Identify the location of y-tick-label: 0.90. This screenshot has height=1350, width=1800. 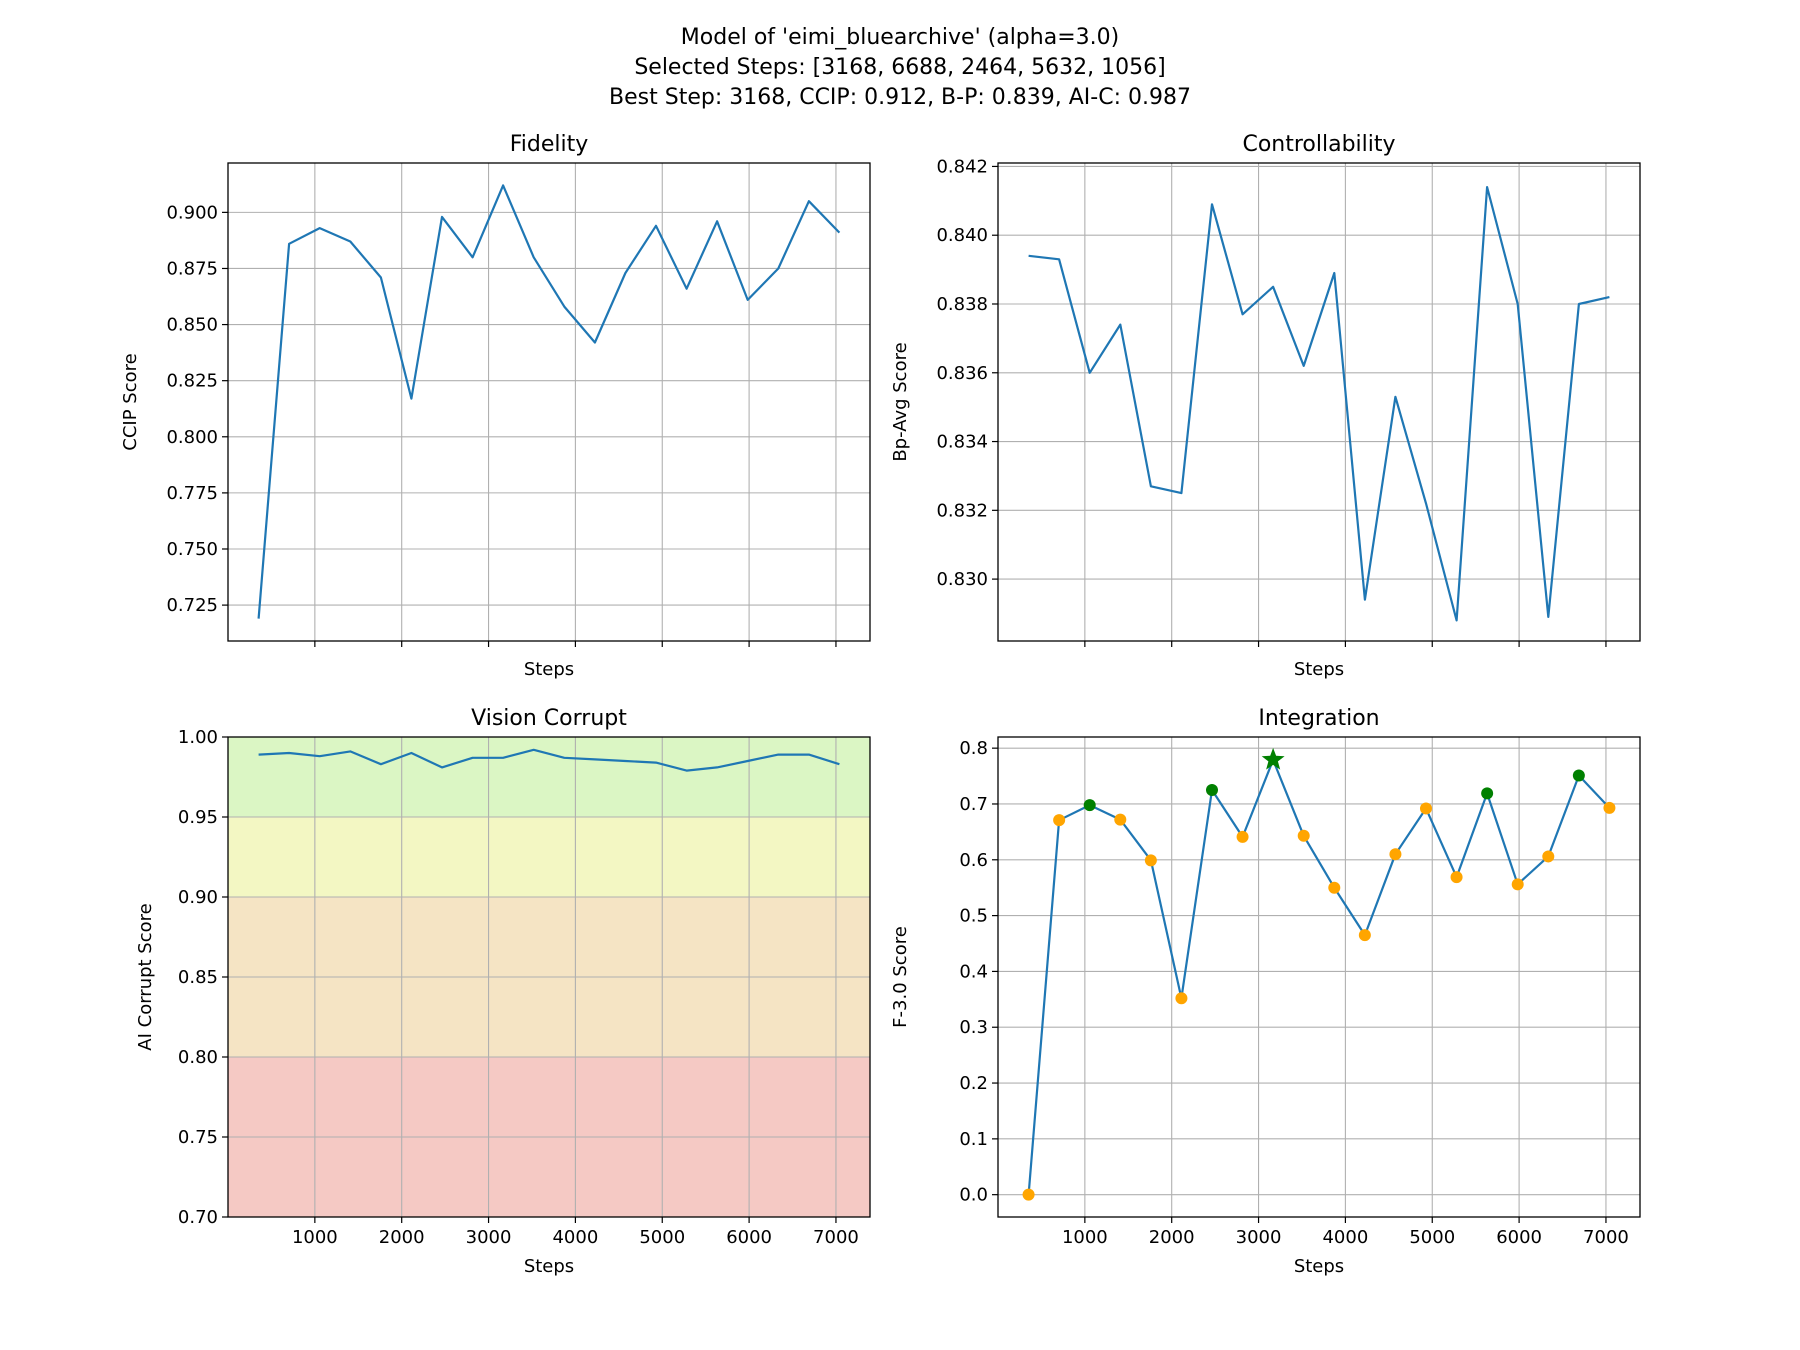
(198, 897).